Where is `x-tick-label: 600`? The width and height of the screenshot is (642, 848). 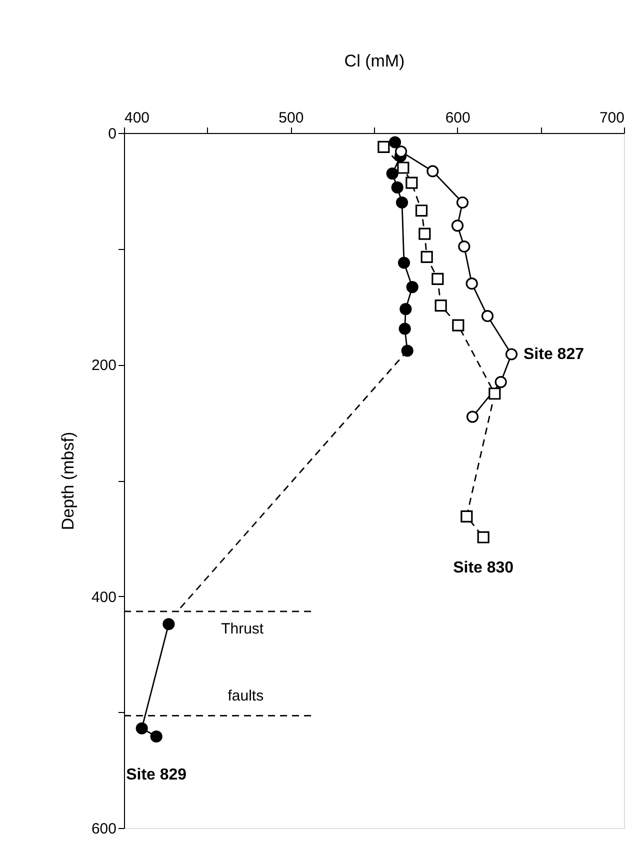 x-tick-label: 600 is located at coordinates (457, 118).